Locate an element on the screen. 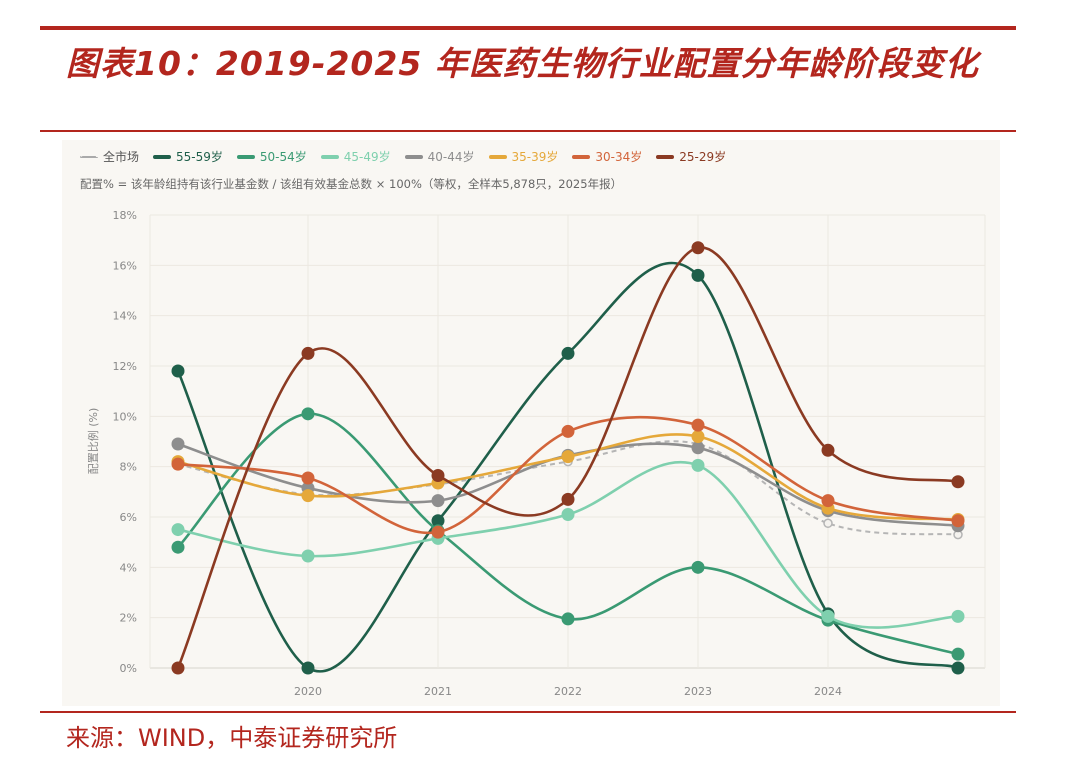 This screenshot has height=784, width=1066. legend-item: 45-49岁 is located at coordinates (355, 156).